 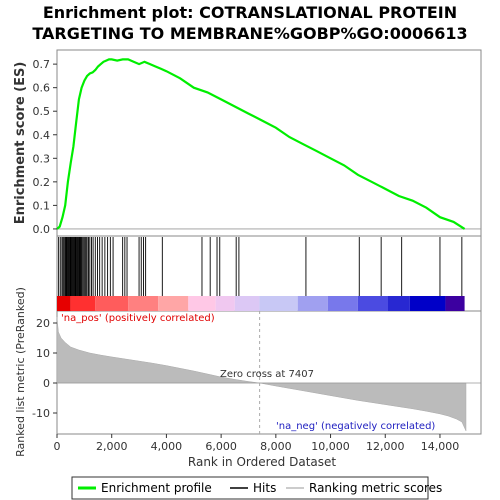 I want to click on x-tick-label: 10,000, so click(x=330, y=446).